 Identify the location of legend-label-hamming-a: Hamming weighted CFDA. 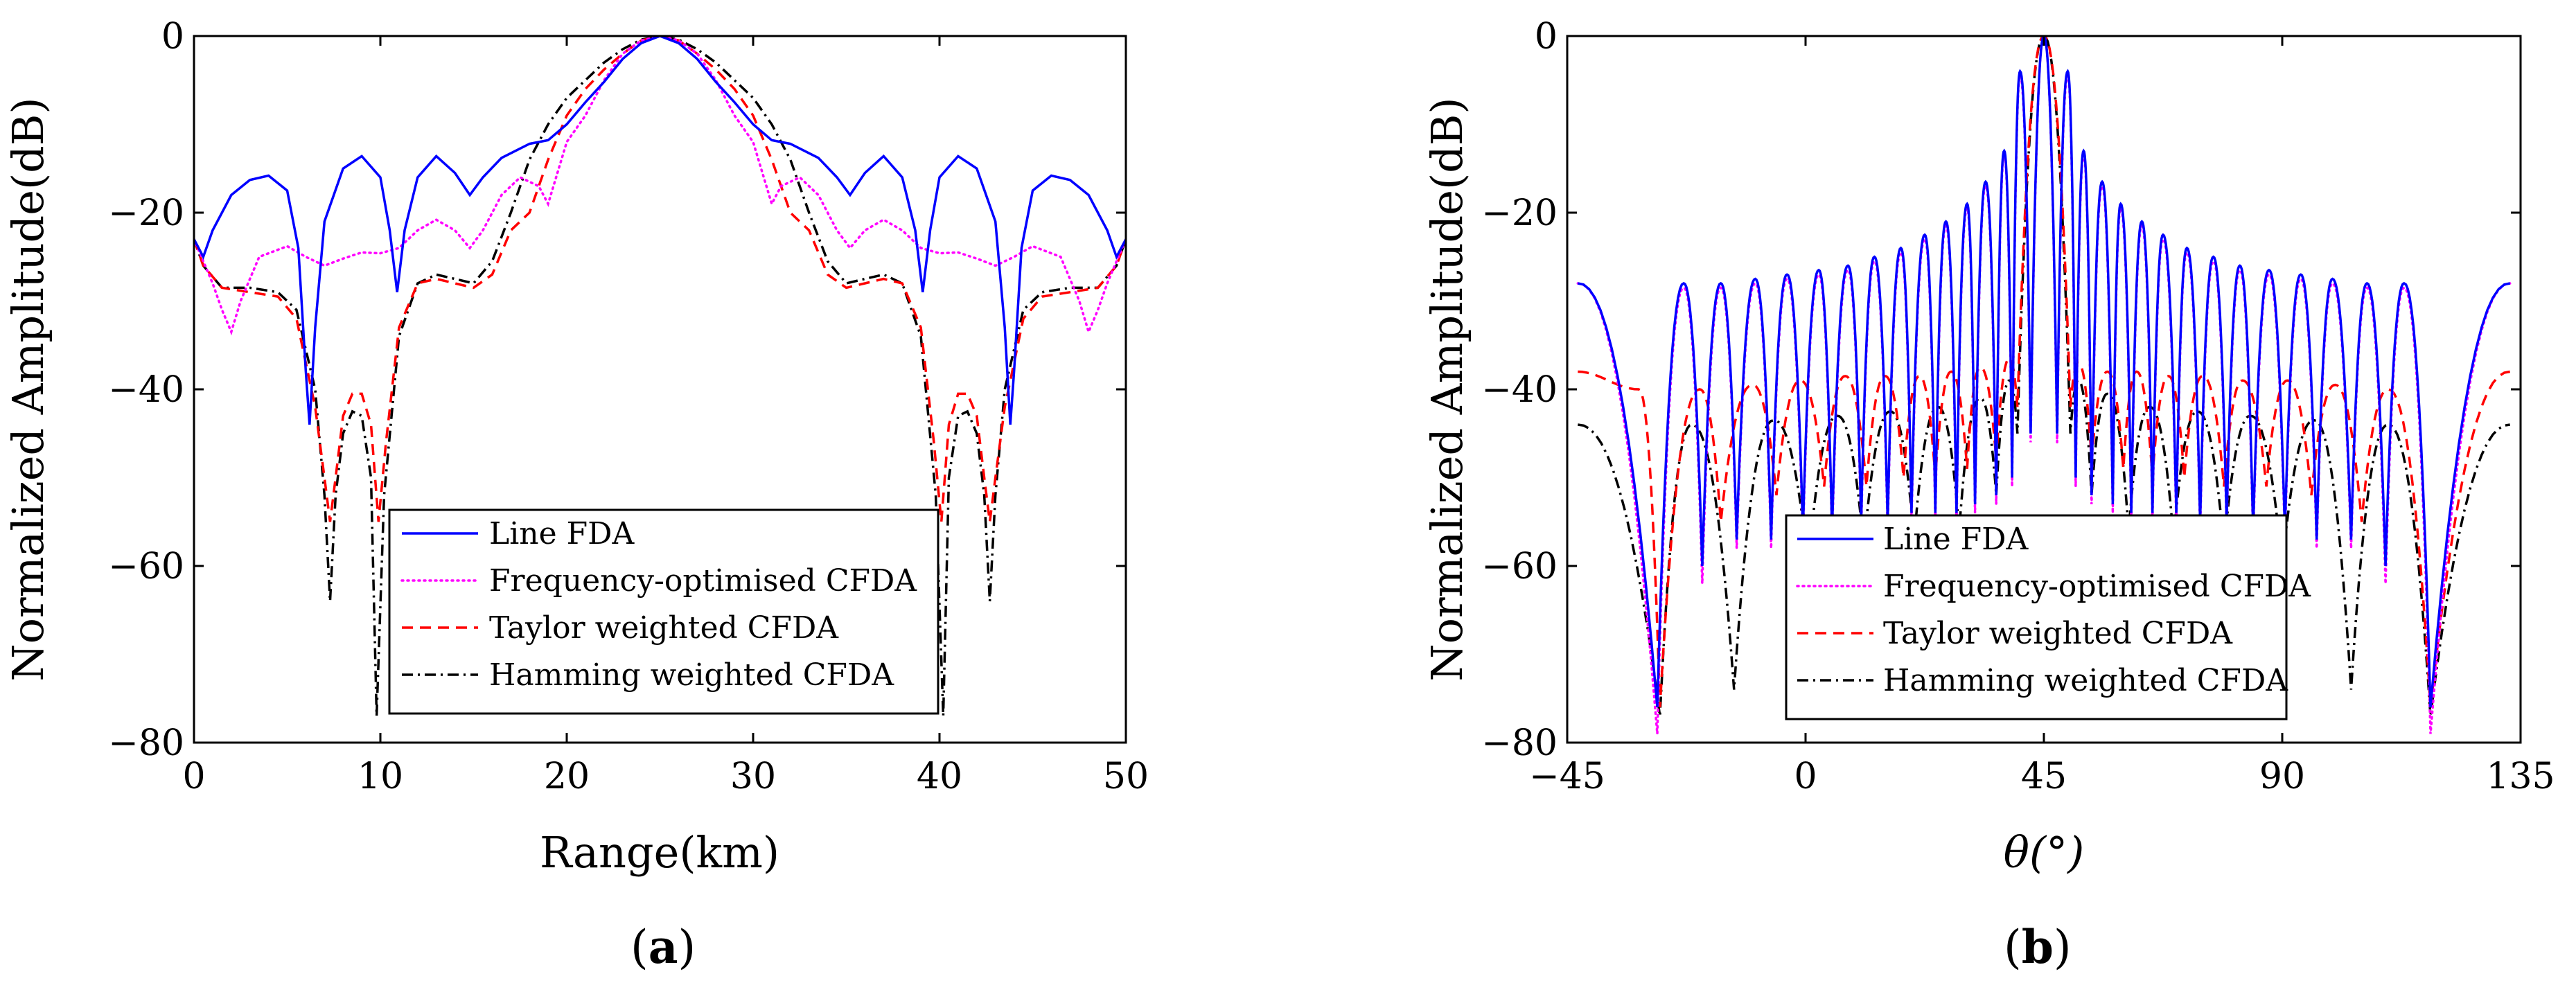
(691, 675).